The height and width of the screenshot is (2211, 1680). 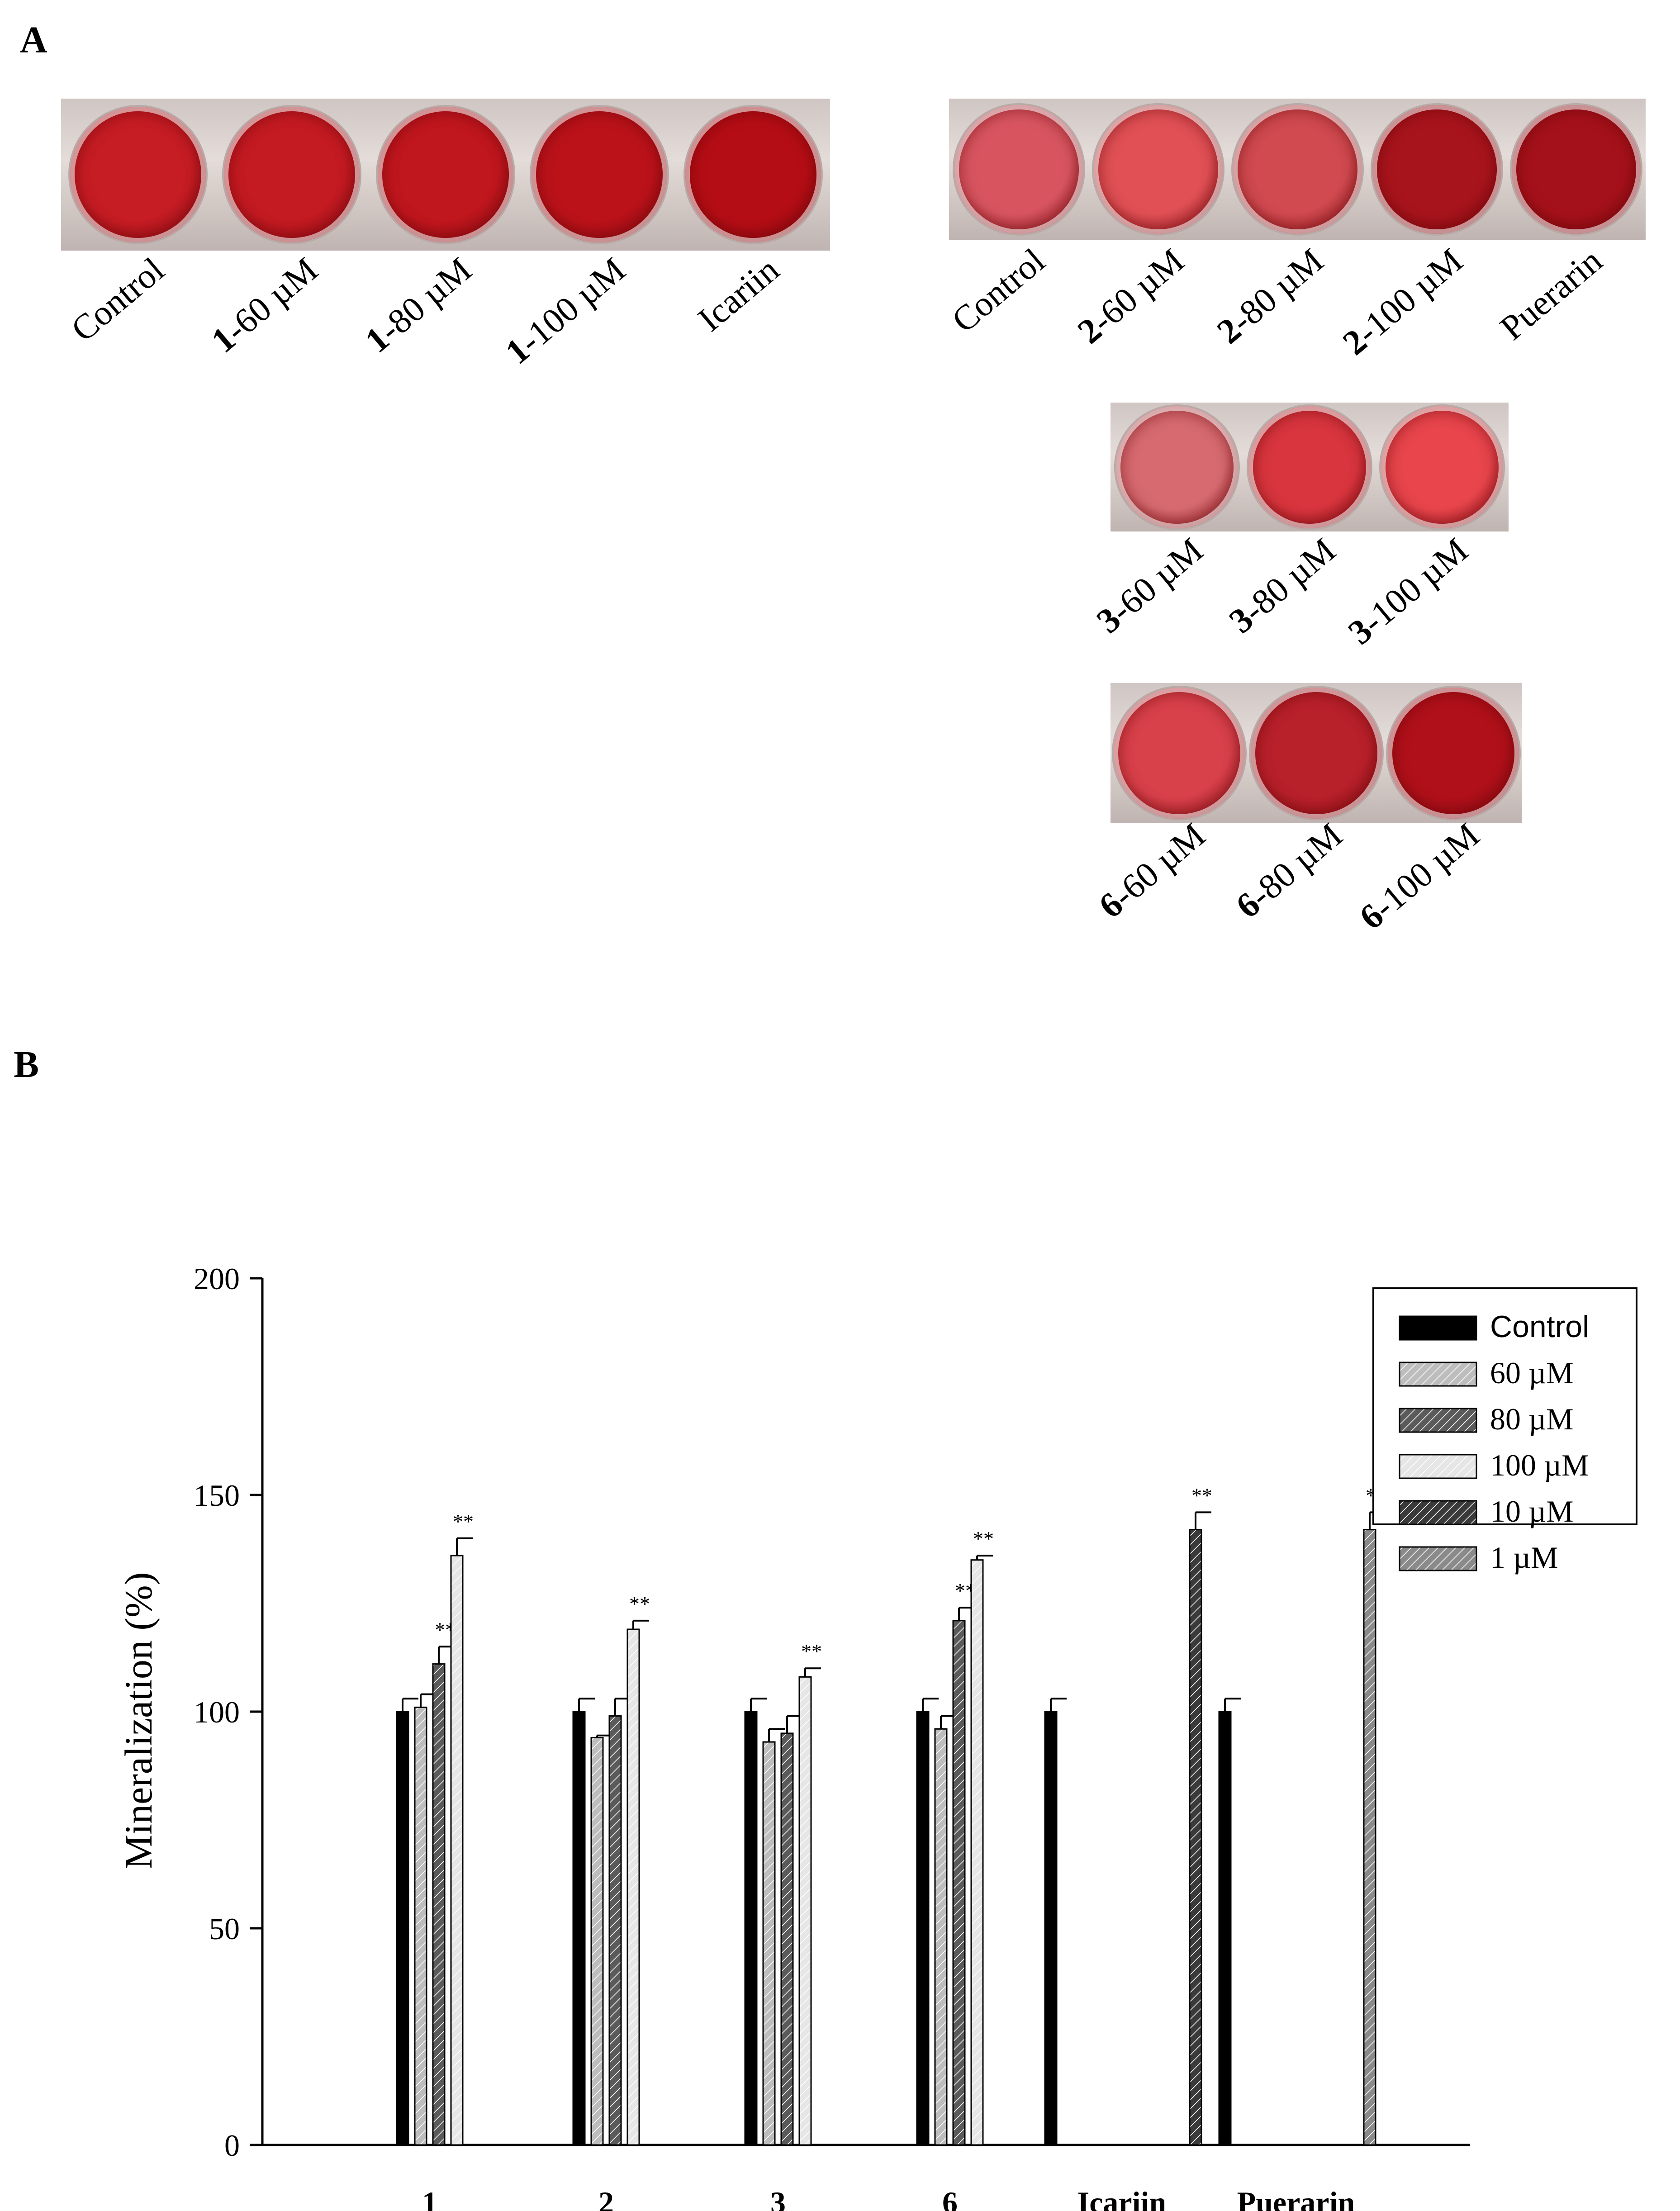 I want to click on well-label: Icariin, so click(x=739, y=294).